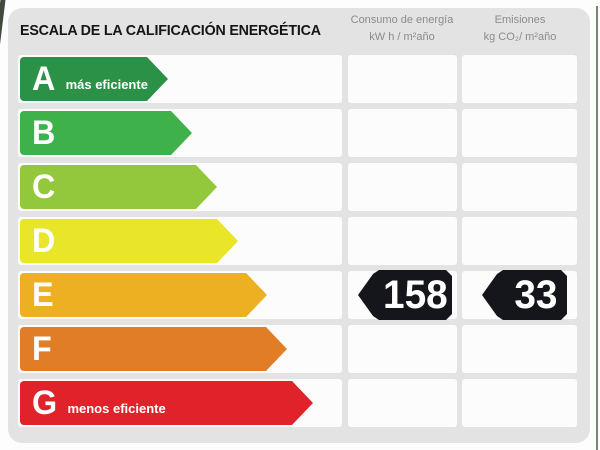 This screenshot has width=600, height=450. Describe the element at coordinates (519, 187) in the screenshot. I see `row-c-emisiones-cell` at that location.